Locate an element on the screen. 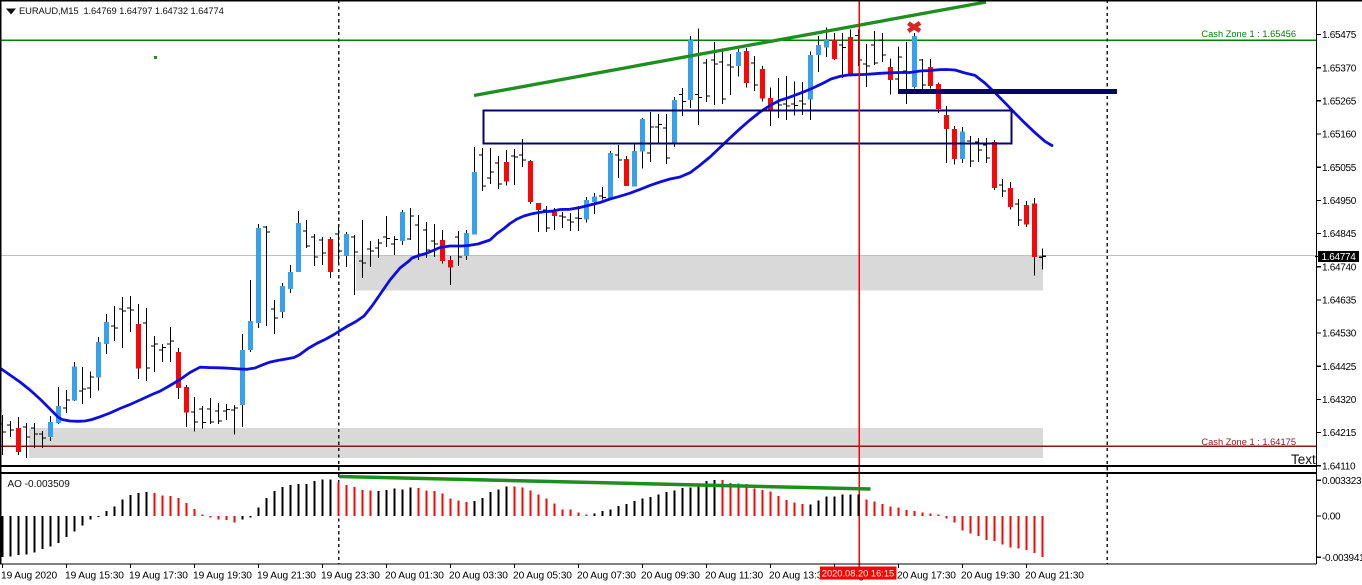 The image size is (1362, 585). svg-text: 1.64740 is located at coordinates (1339, 267).